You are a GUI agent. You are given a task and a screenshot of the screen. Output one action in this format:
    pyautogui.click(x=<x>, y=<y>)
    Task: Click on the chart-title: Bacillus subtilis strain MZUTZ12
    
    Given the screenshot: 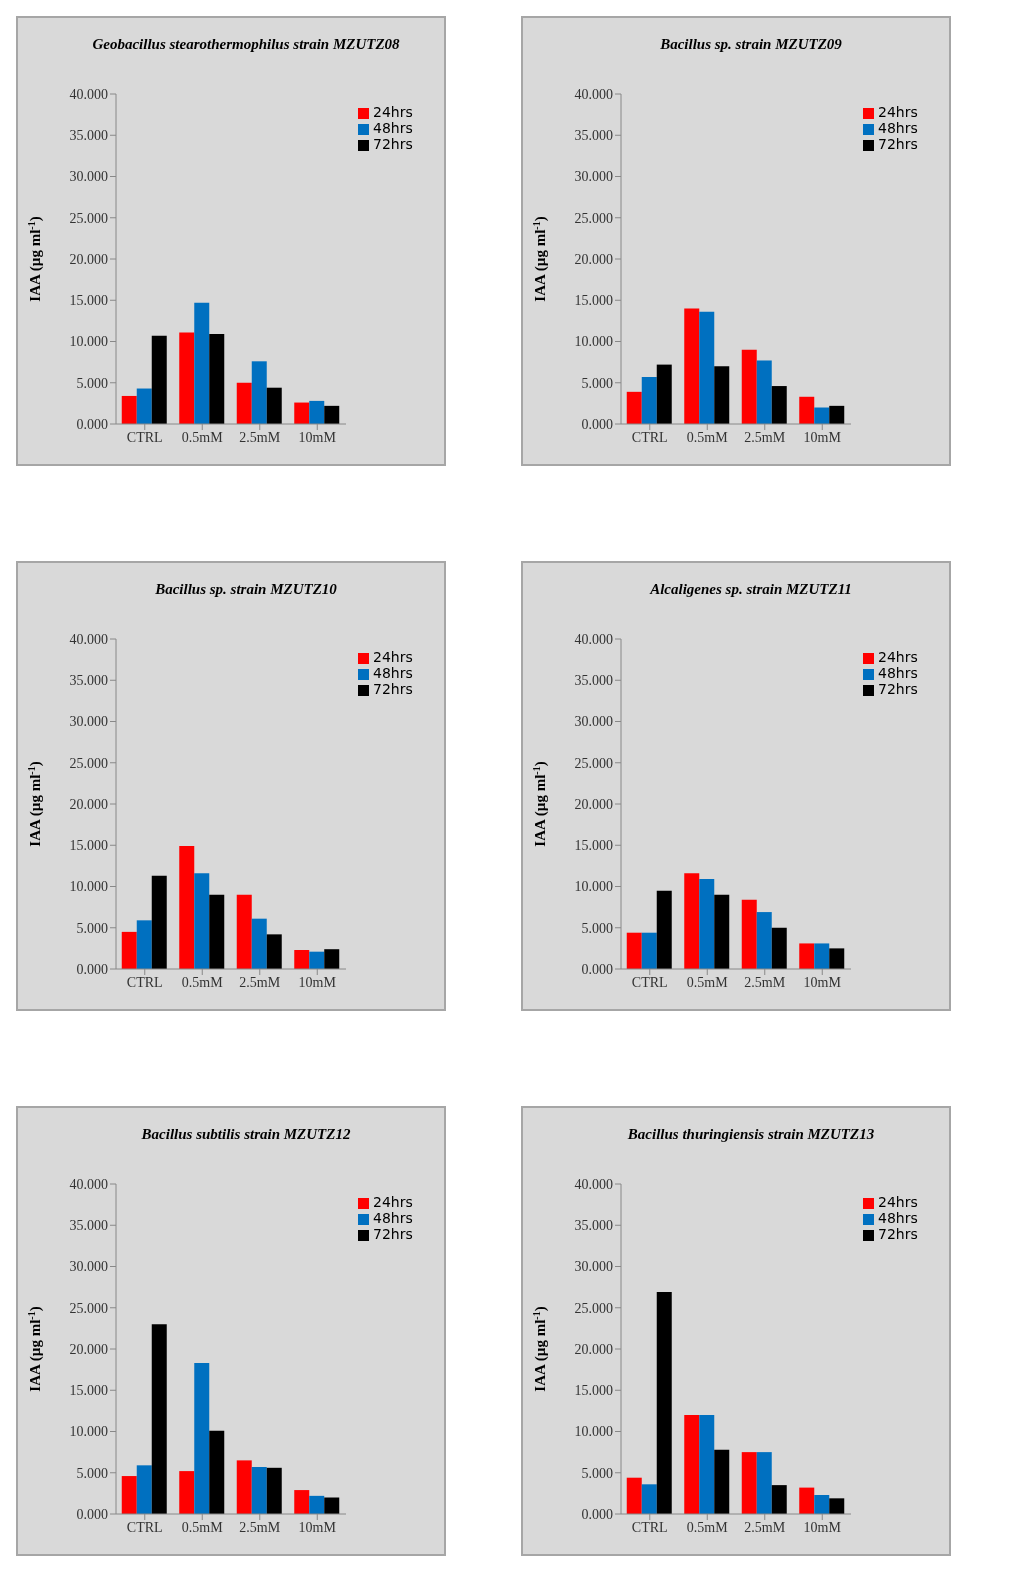 What is the action you would take?
    pyautogui.click(x=246, y=1134)
    